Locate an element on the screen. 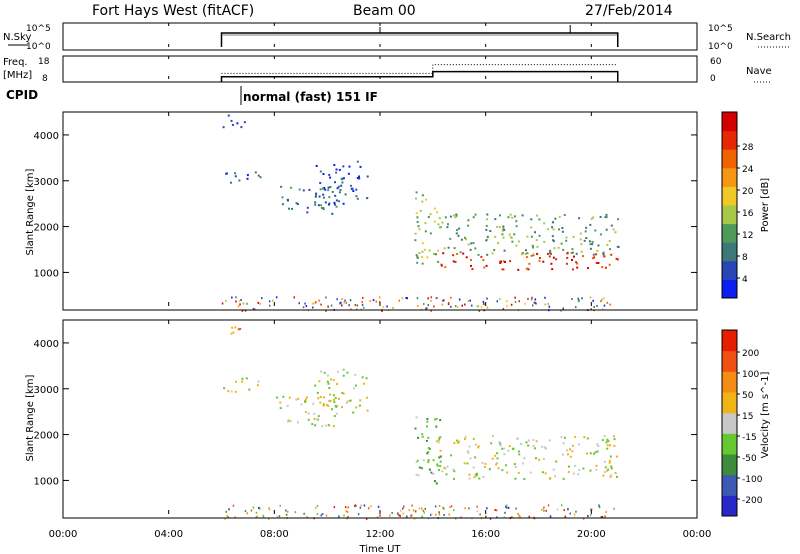 The width and height of the screenshot is (800, 554). nsky-tick-top: 10^5 is located at coordinates (38, 29).